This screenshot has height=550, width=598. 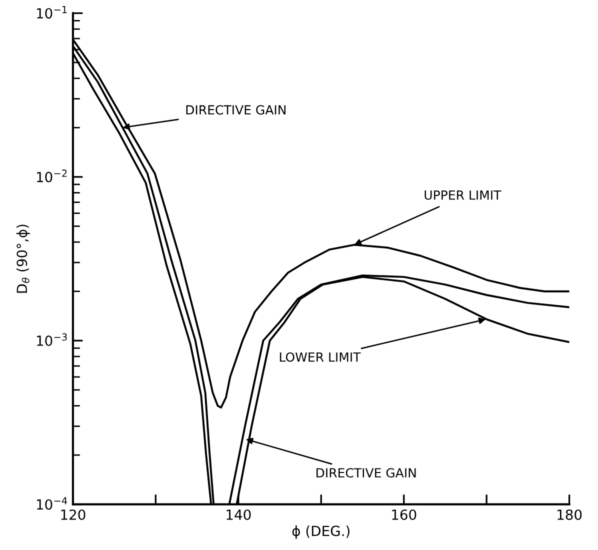 What do you see at coordinates (238, 514) in the screenshot?
I see `x-tick-label: 140` at bounding box center [238, 514].